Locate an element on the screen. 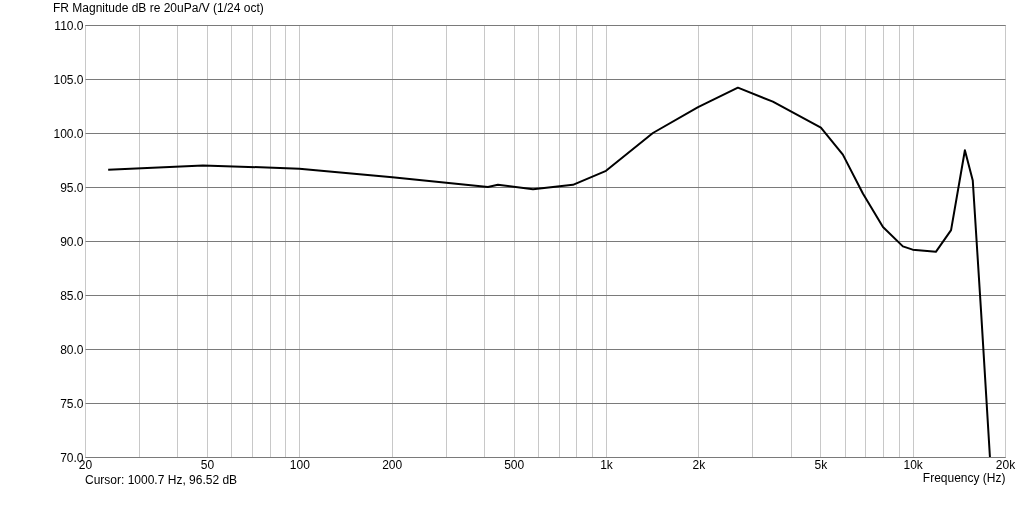 The image size is (1024, 510). x-tick-label: 5k is located at coordinates (821, 464).